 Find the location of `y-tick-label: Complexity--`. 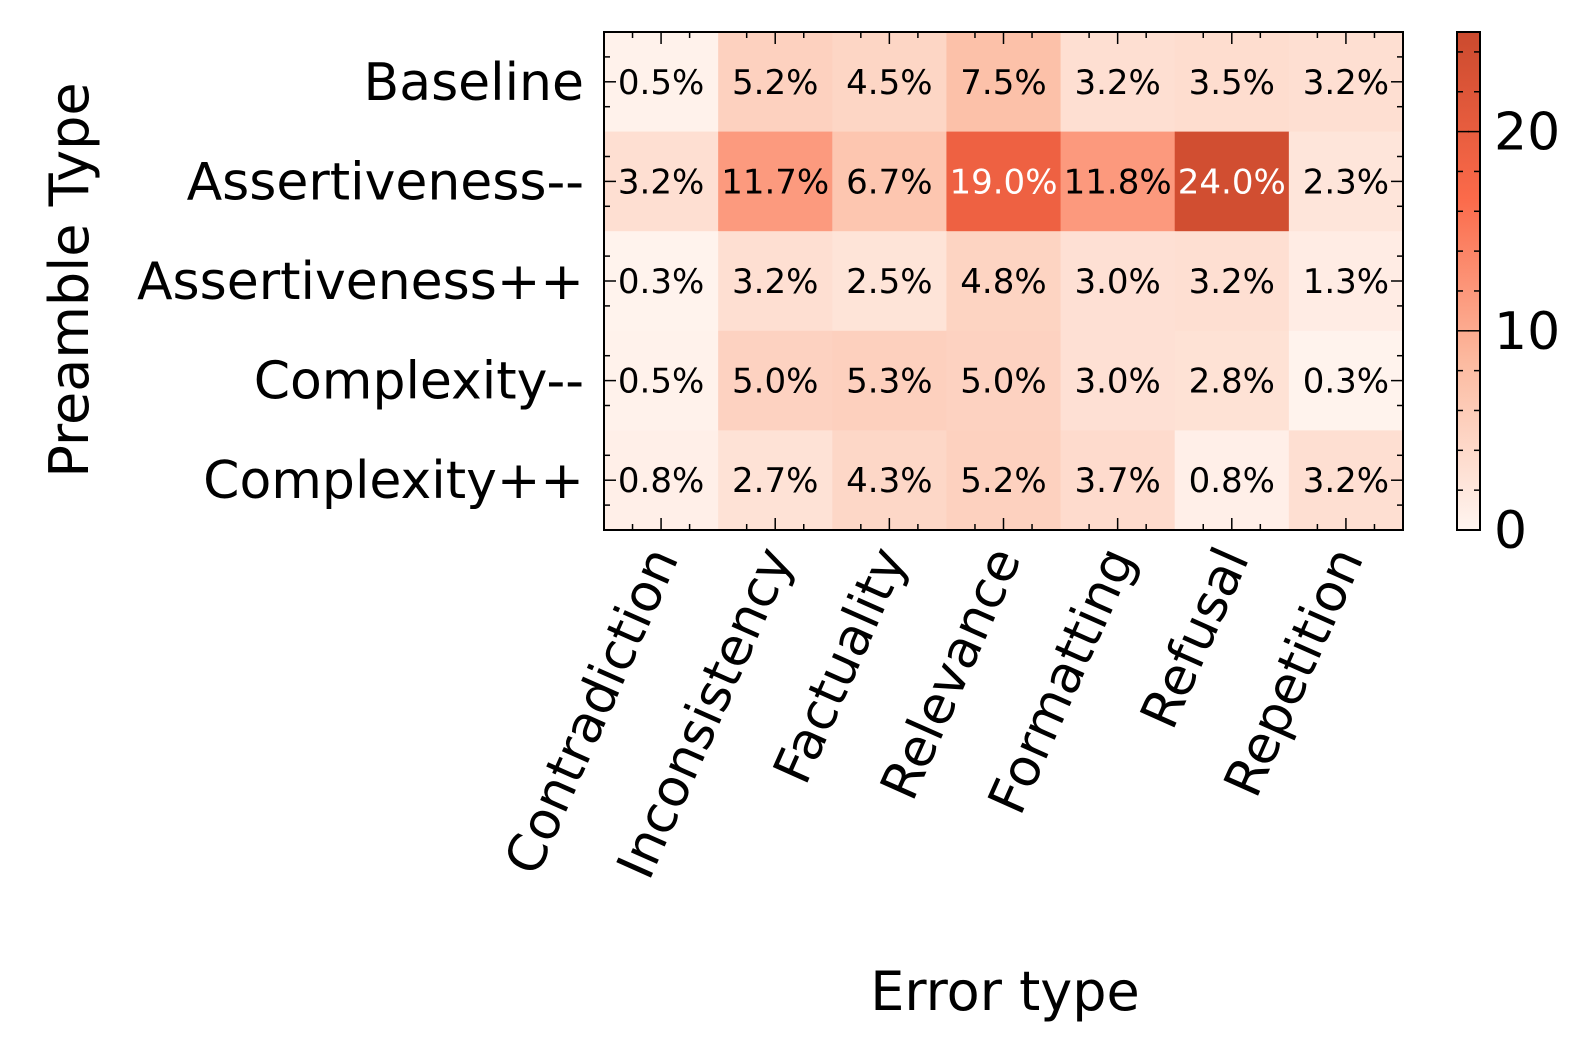

y-tick-label: Complexity-- is located at coordinates (419, 382).